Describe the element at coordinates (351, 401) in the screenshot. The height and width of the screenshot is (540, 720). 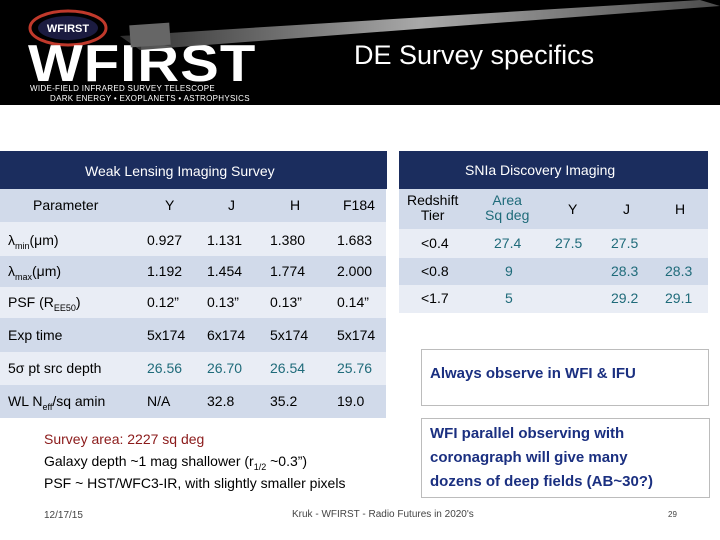
I see `table-cell: 19.0` at that location.